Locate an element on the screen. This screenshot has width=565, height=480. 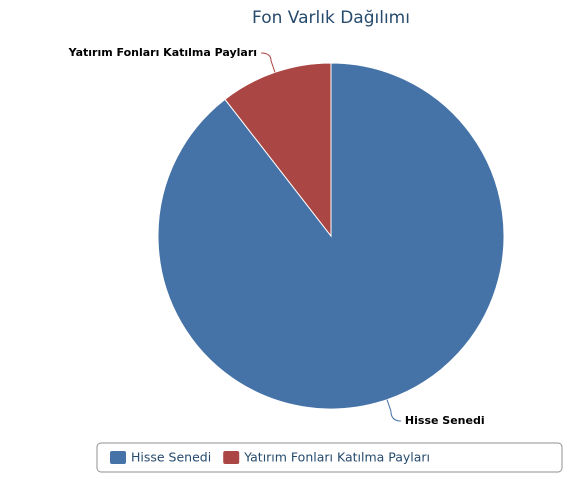
data-label: Yatırım Fonları Katılma Payları is located at coordinates (162, 52).